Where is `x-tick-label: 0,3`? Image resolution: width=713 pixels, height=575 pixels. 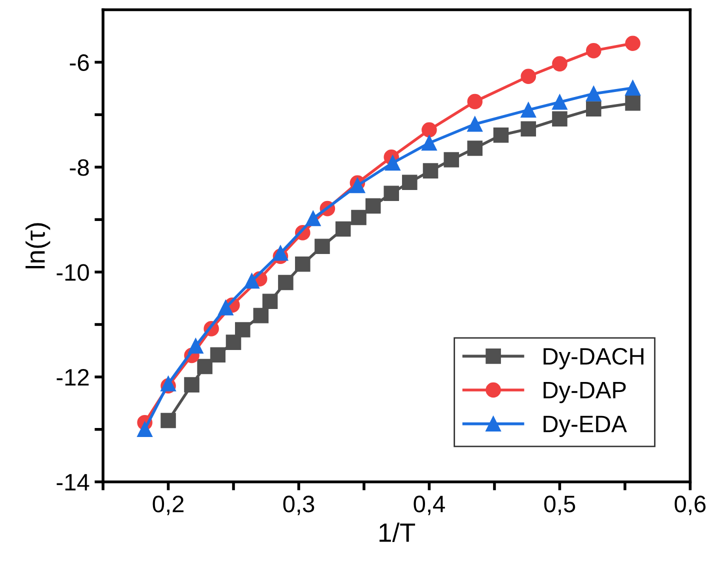
x-tick-label: 0,3 is located at coordinates (298, 506).